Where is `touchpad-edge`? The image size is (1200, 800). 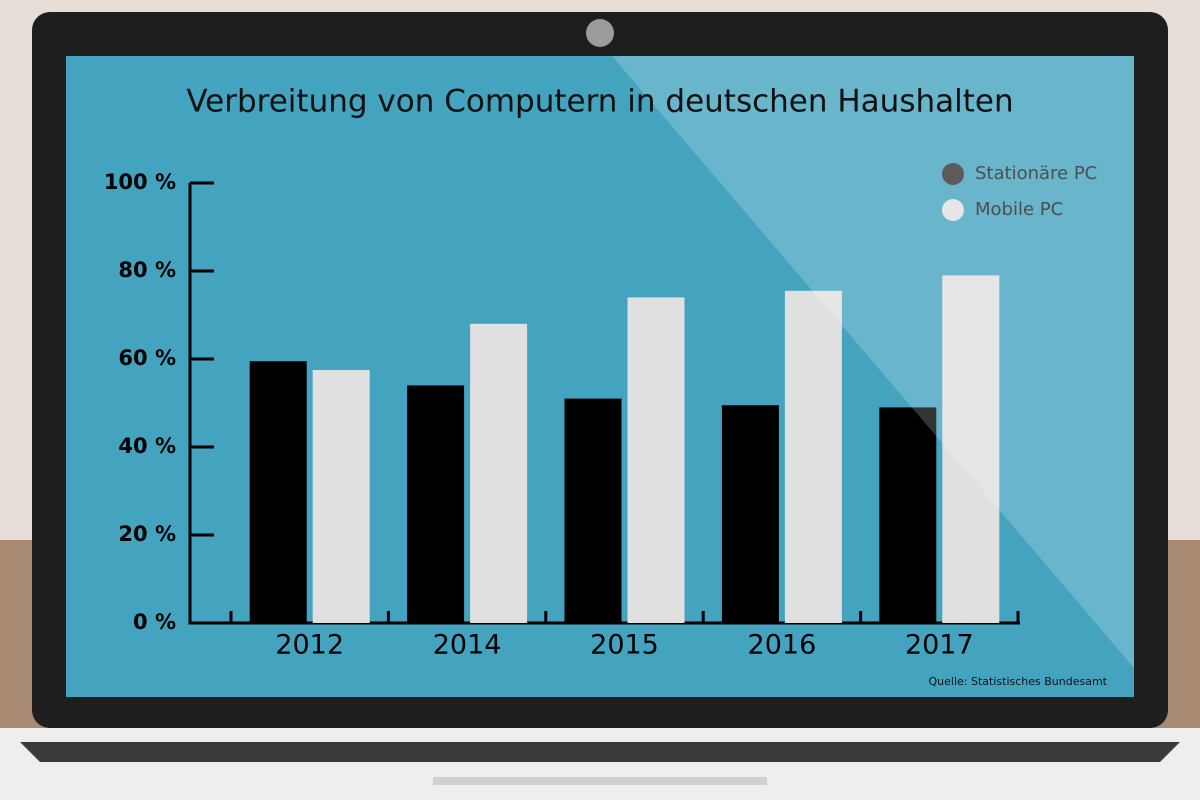
touchpad-edge is located at coordinates (600, 781).